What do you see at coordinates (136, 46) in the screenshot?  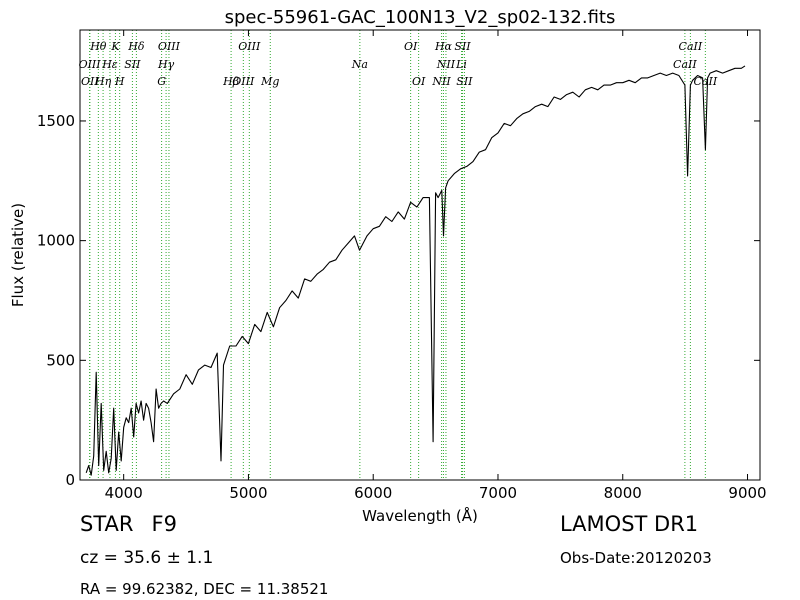 I see `spectral-line-label: Hδ` at bounding box center [136, 46].